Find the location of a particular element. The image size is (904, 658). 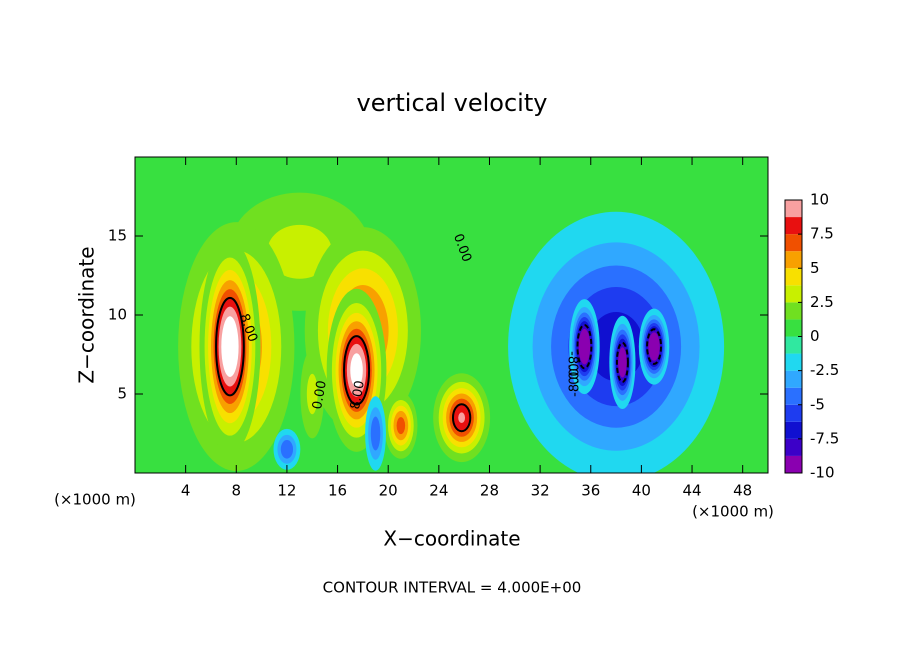

colorbar-tick-label: 0 is located at coordinates (815, 336).